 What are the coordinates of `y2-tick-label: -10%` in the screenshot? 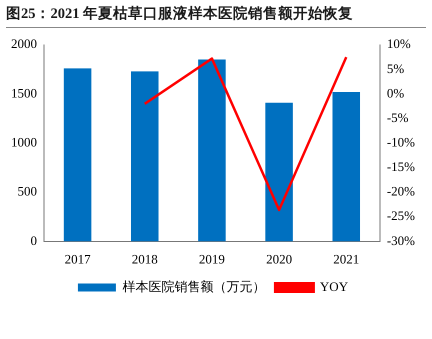 It's located at (401, 142).